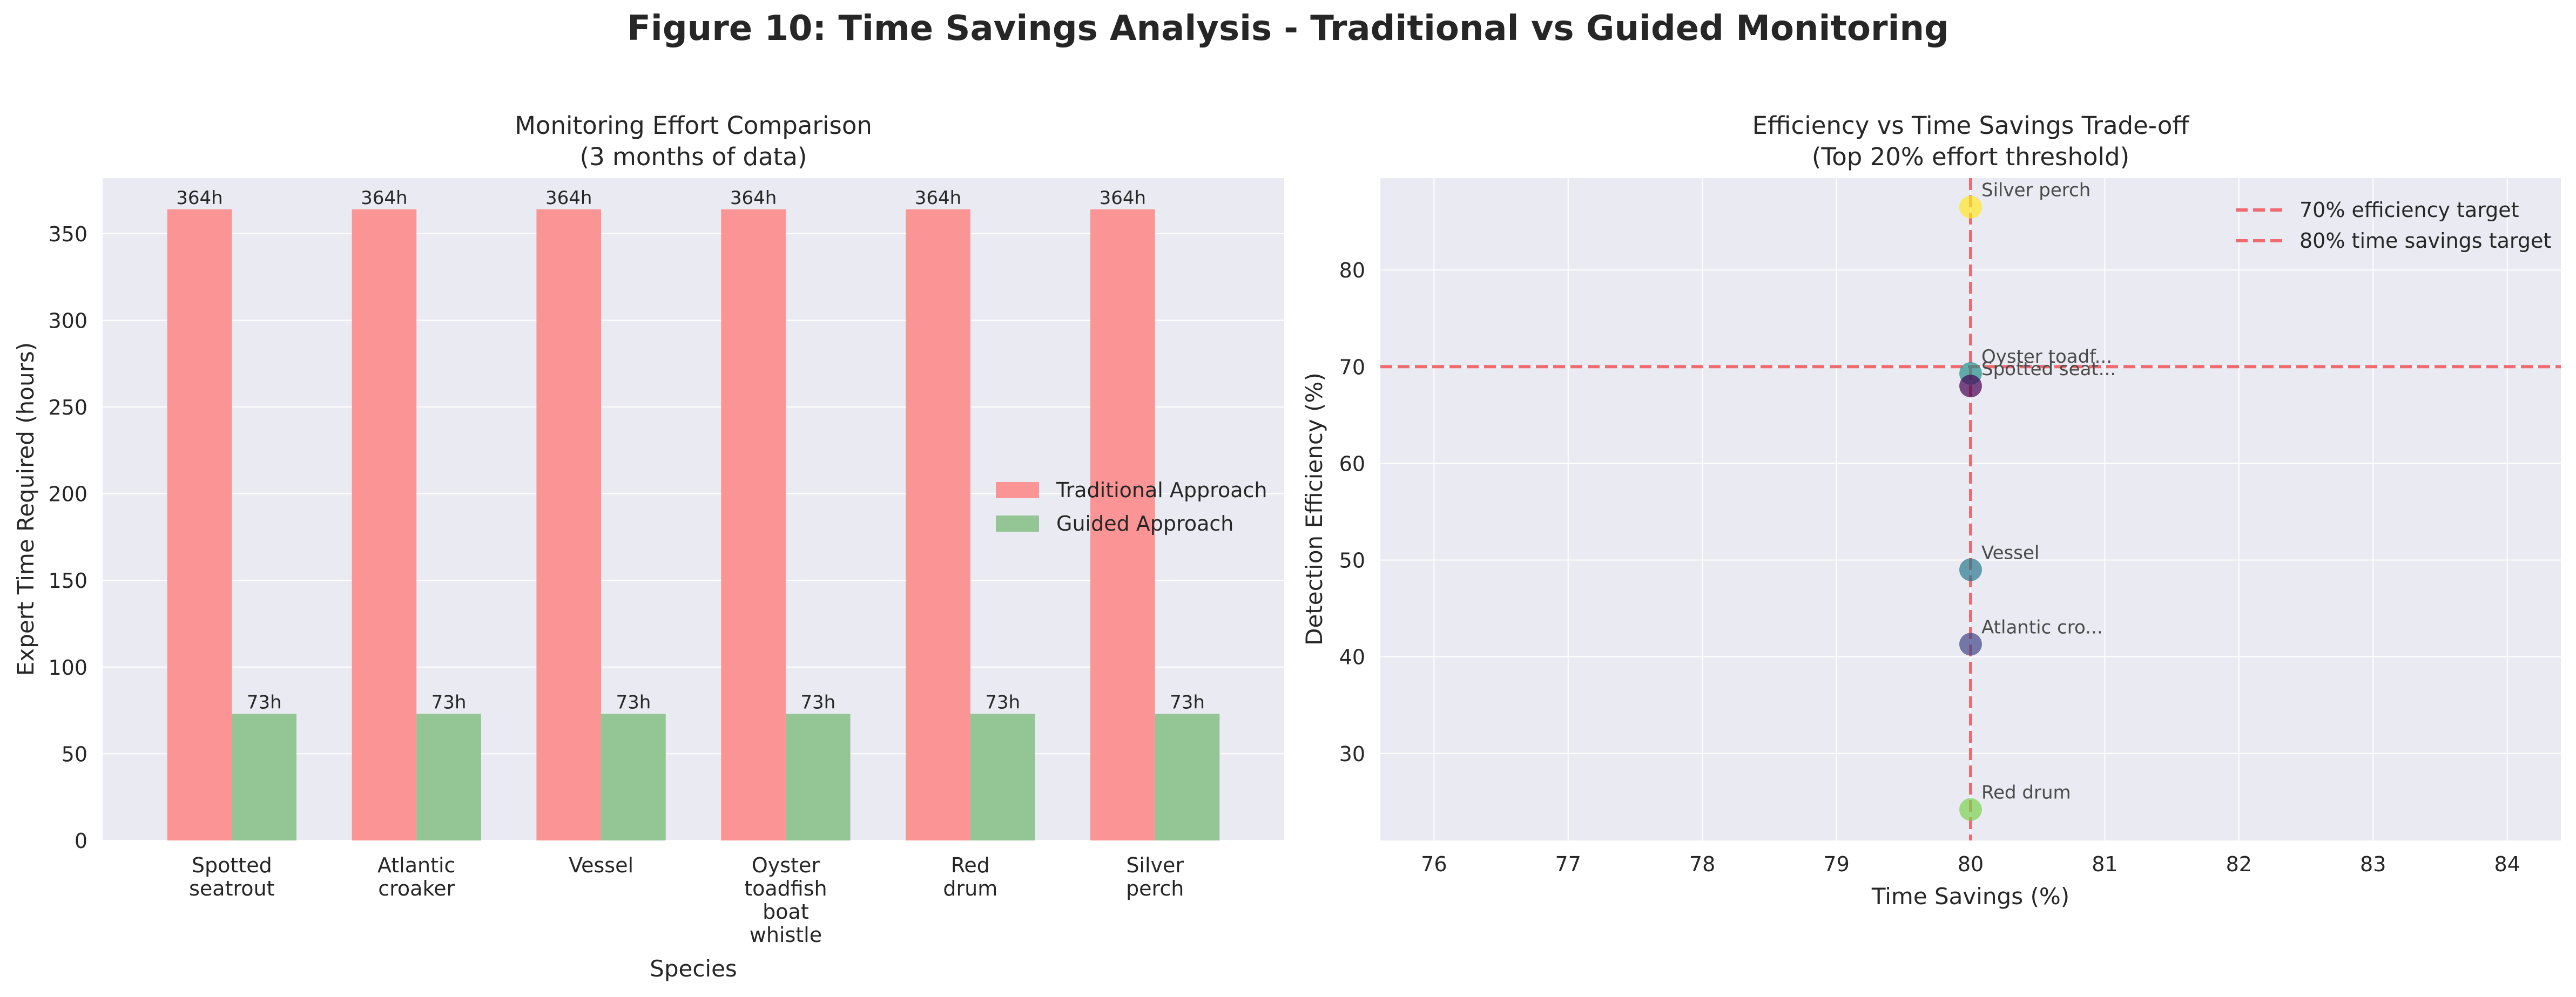 The height and width of the screenshot is (997, 2576). I want to click on scatter-point-label: Red drum, so click(2026, 793).